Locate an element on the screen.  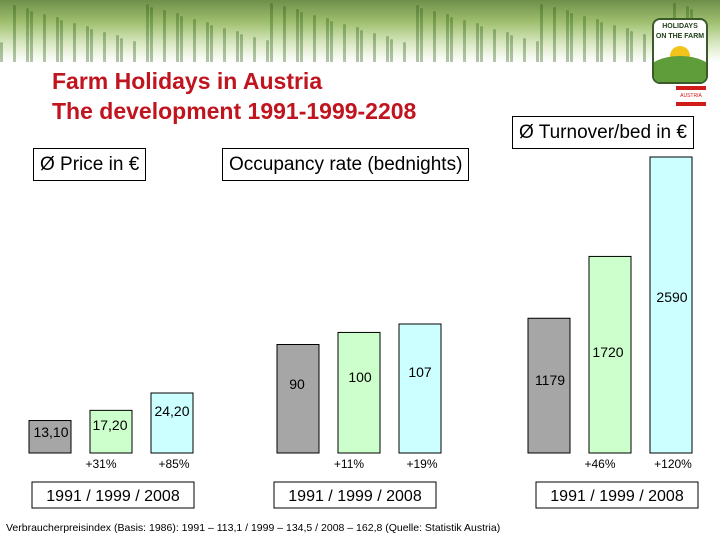
value-label-2-1: 1720 is located at coordinates (607, 352).